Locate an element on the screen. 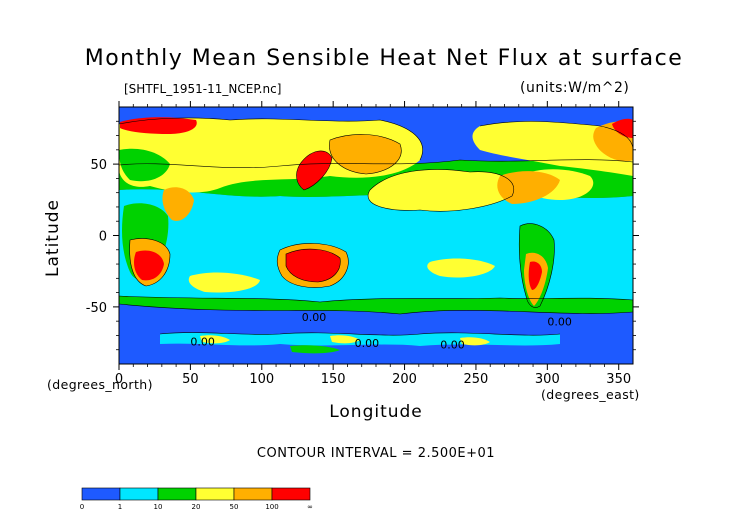  antarctic-green is located at coordinates (315, 349).